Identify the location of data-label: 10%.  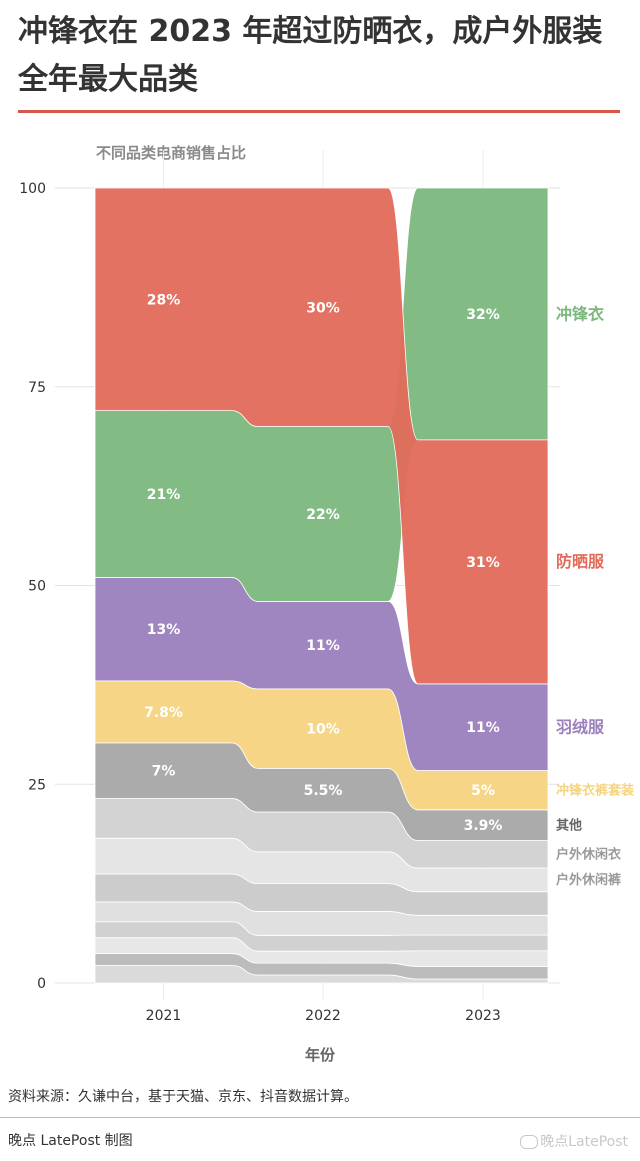
(323, 730).